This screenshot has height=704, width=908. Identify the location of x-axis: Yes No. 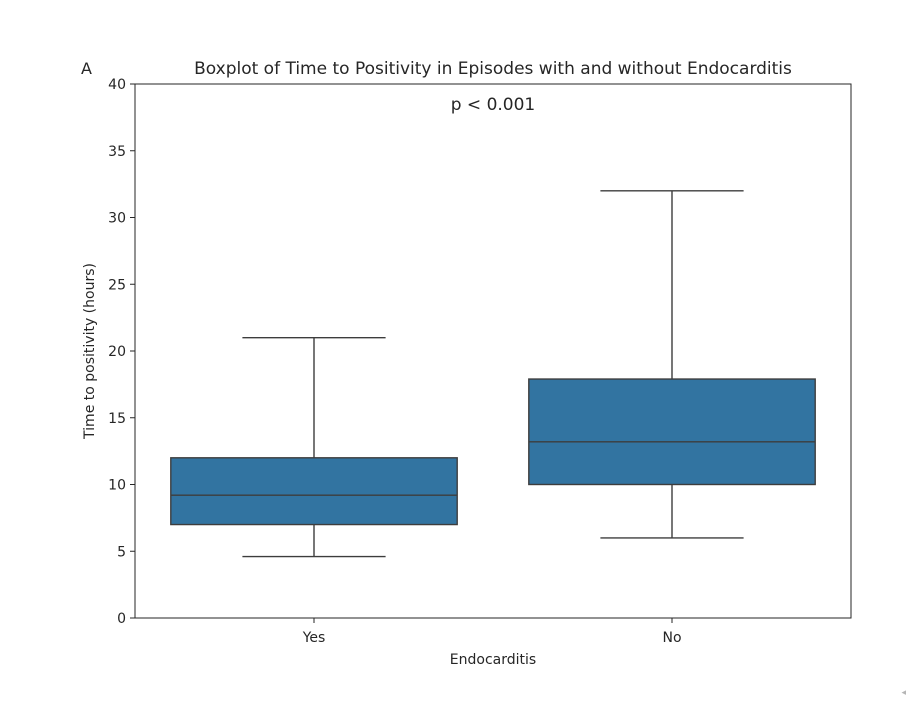
(492, 632).